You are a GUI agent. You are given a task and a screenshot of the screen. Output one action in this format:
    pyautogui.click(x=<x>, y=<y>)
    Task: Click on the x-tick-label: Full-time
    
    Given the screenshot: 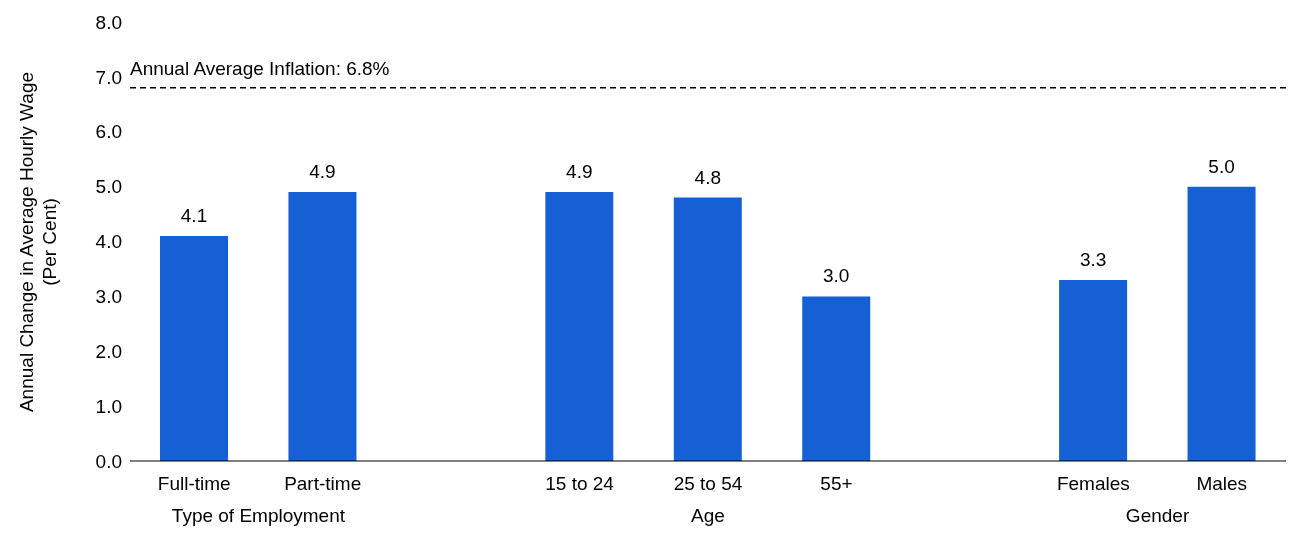 What is the action you would take?
    pyautogui.click(x=194, y=484)
    